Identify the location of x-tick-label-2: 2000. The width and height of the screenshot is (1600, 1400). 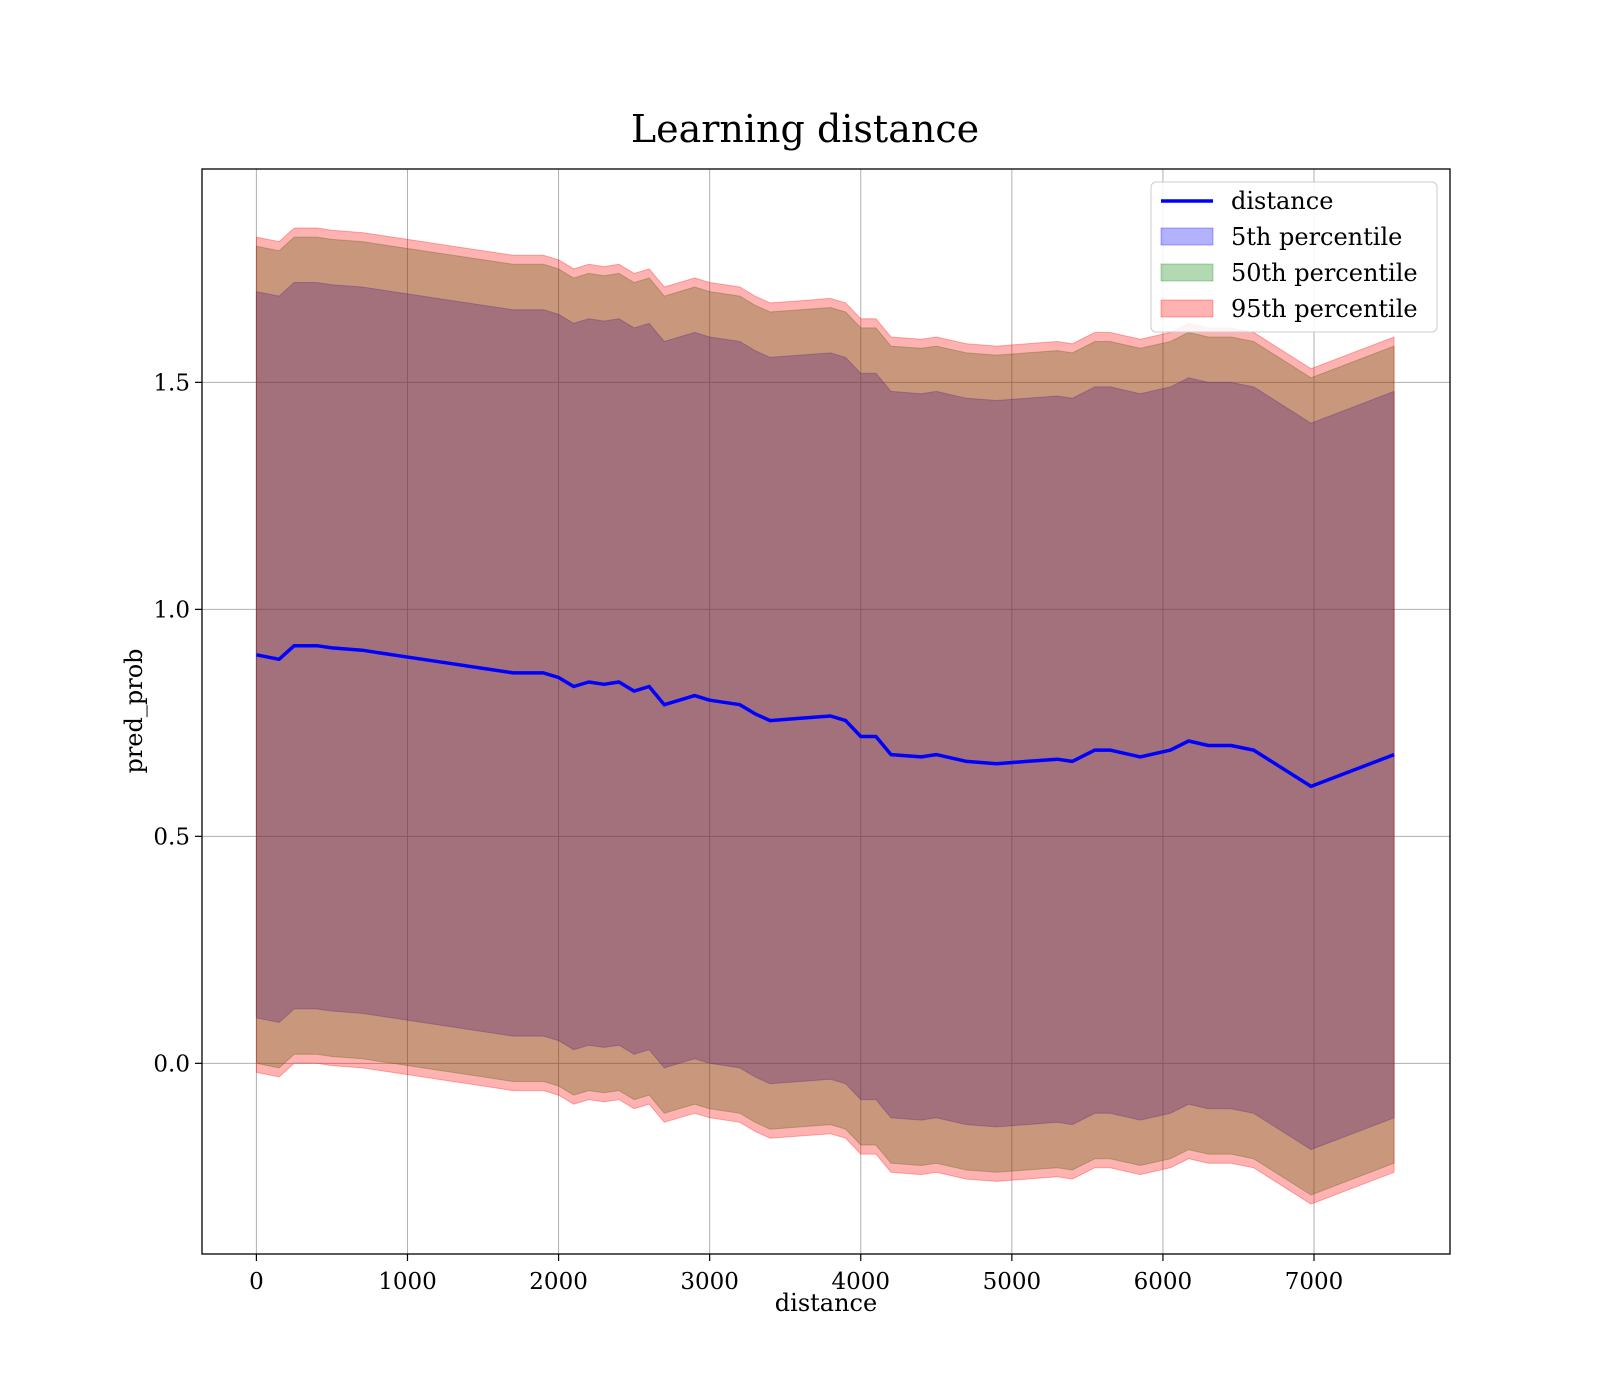
(558, 1282).